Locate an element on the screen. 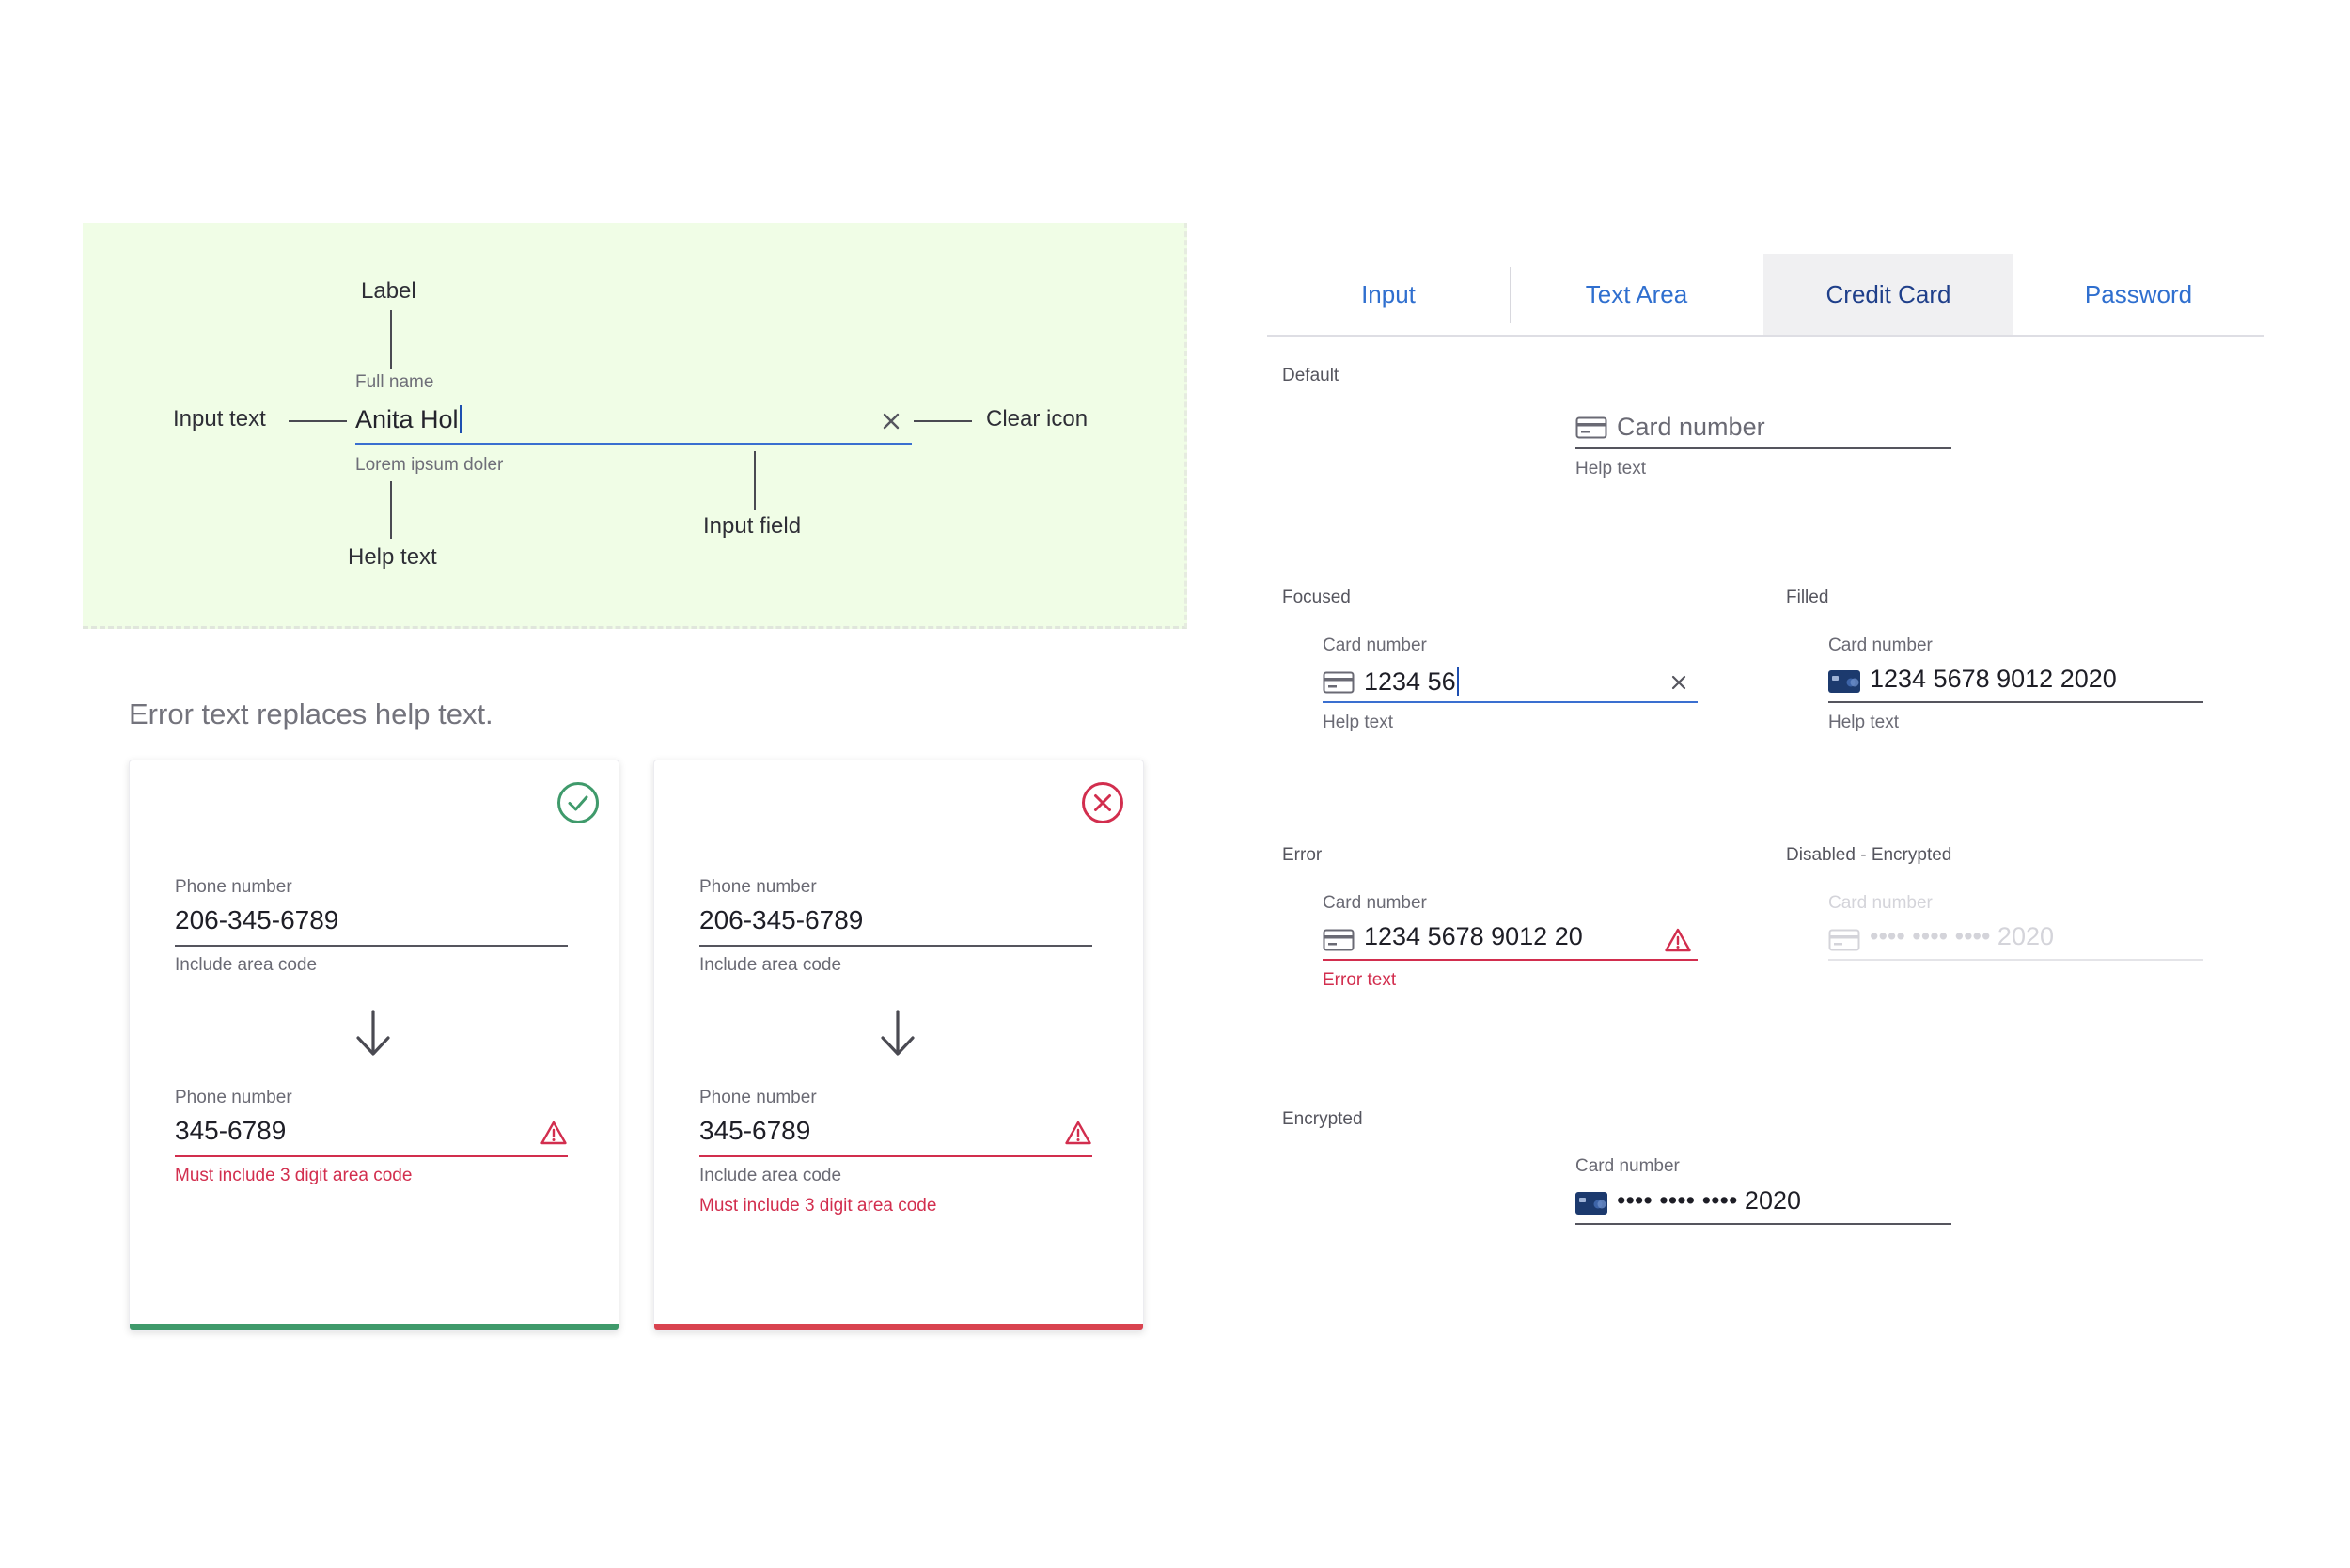  callout-label: Label is located at coordinates (388, 291).